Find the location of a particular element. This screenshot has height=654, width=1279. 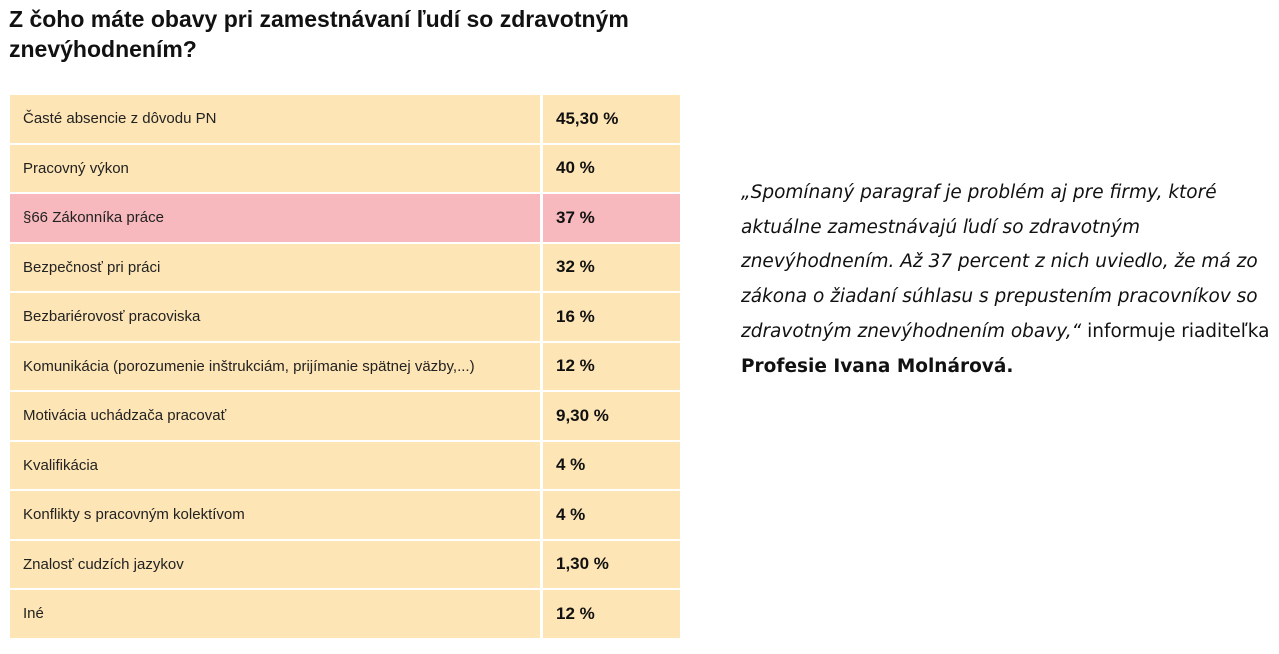

row-value: 16 % is located at coordinates (611, 317).